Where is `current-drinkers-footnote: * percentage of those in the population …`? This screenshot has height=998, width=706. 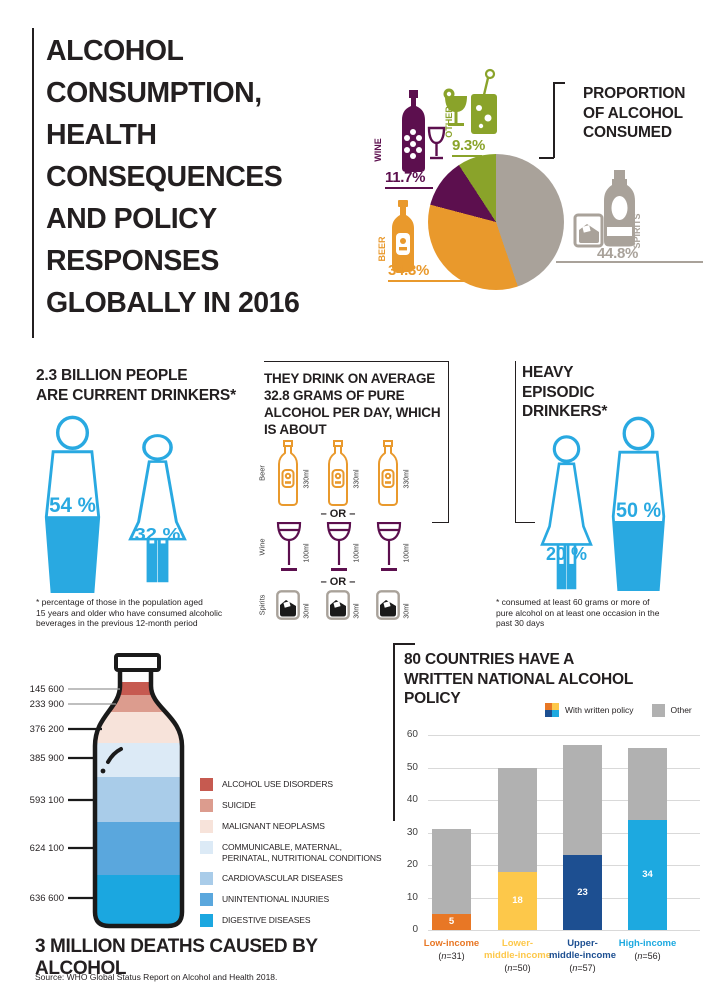 current-drinkers-footnote: * percentage of those in the population … is located at coordinates (129, 613).